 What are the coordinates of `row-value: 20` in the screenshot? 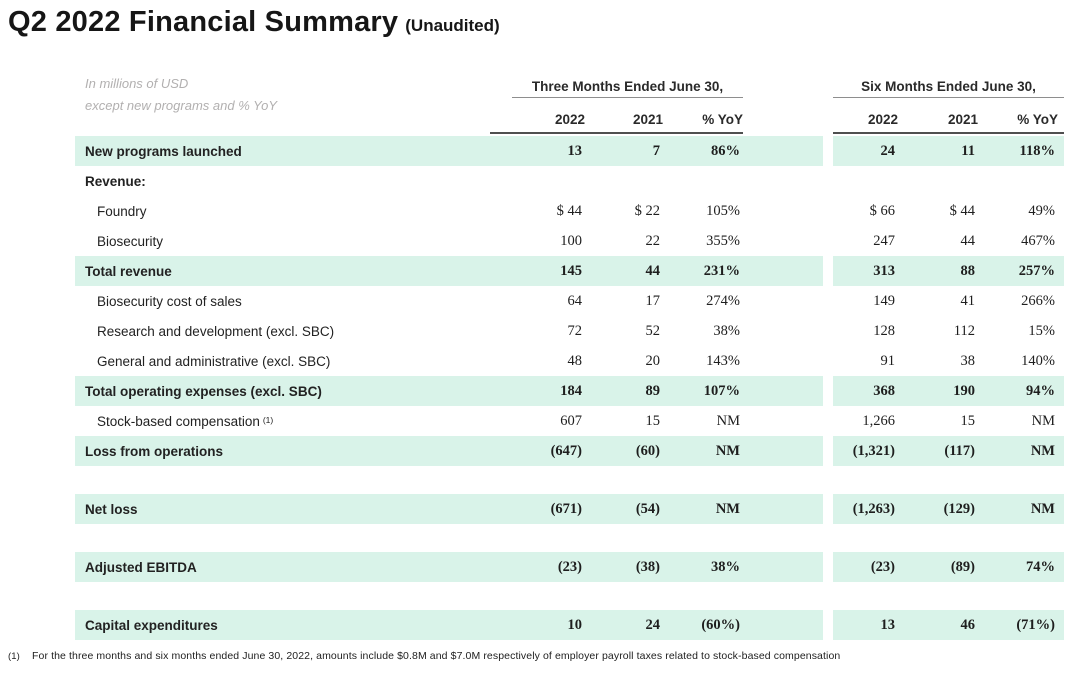 It's located at (653, 360).